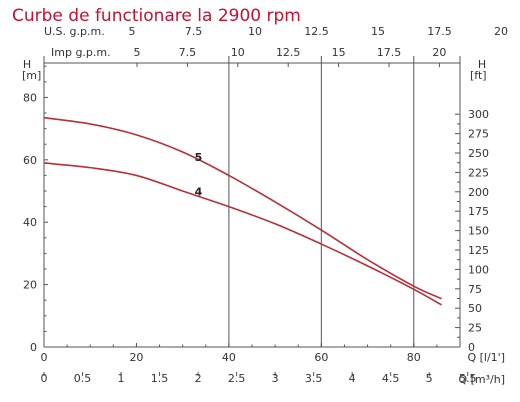 The height and width of the screenshot is (402, 520). What do you see at coordinates (199, 191) in the screenshot?
I see `series-label-4: 4` at bounding box center [199, 191].